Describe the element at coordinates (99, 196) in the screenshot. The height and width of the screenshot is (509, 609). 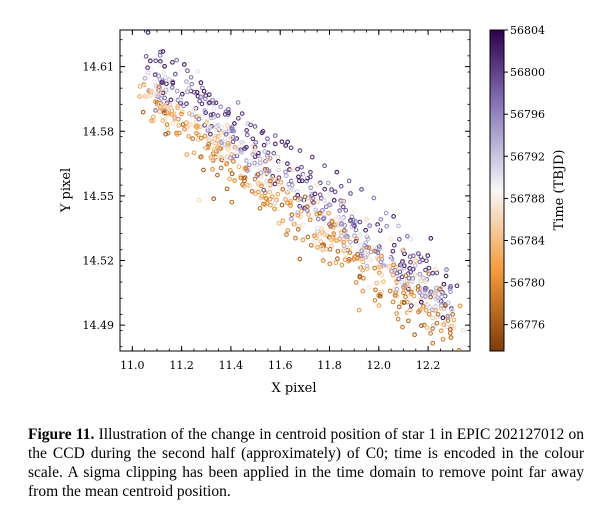
I see `y-tick-label: 14.55` at that location.